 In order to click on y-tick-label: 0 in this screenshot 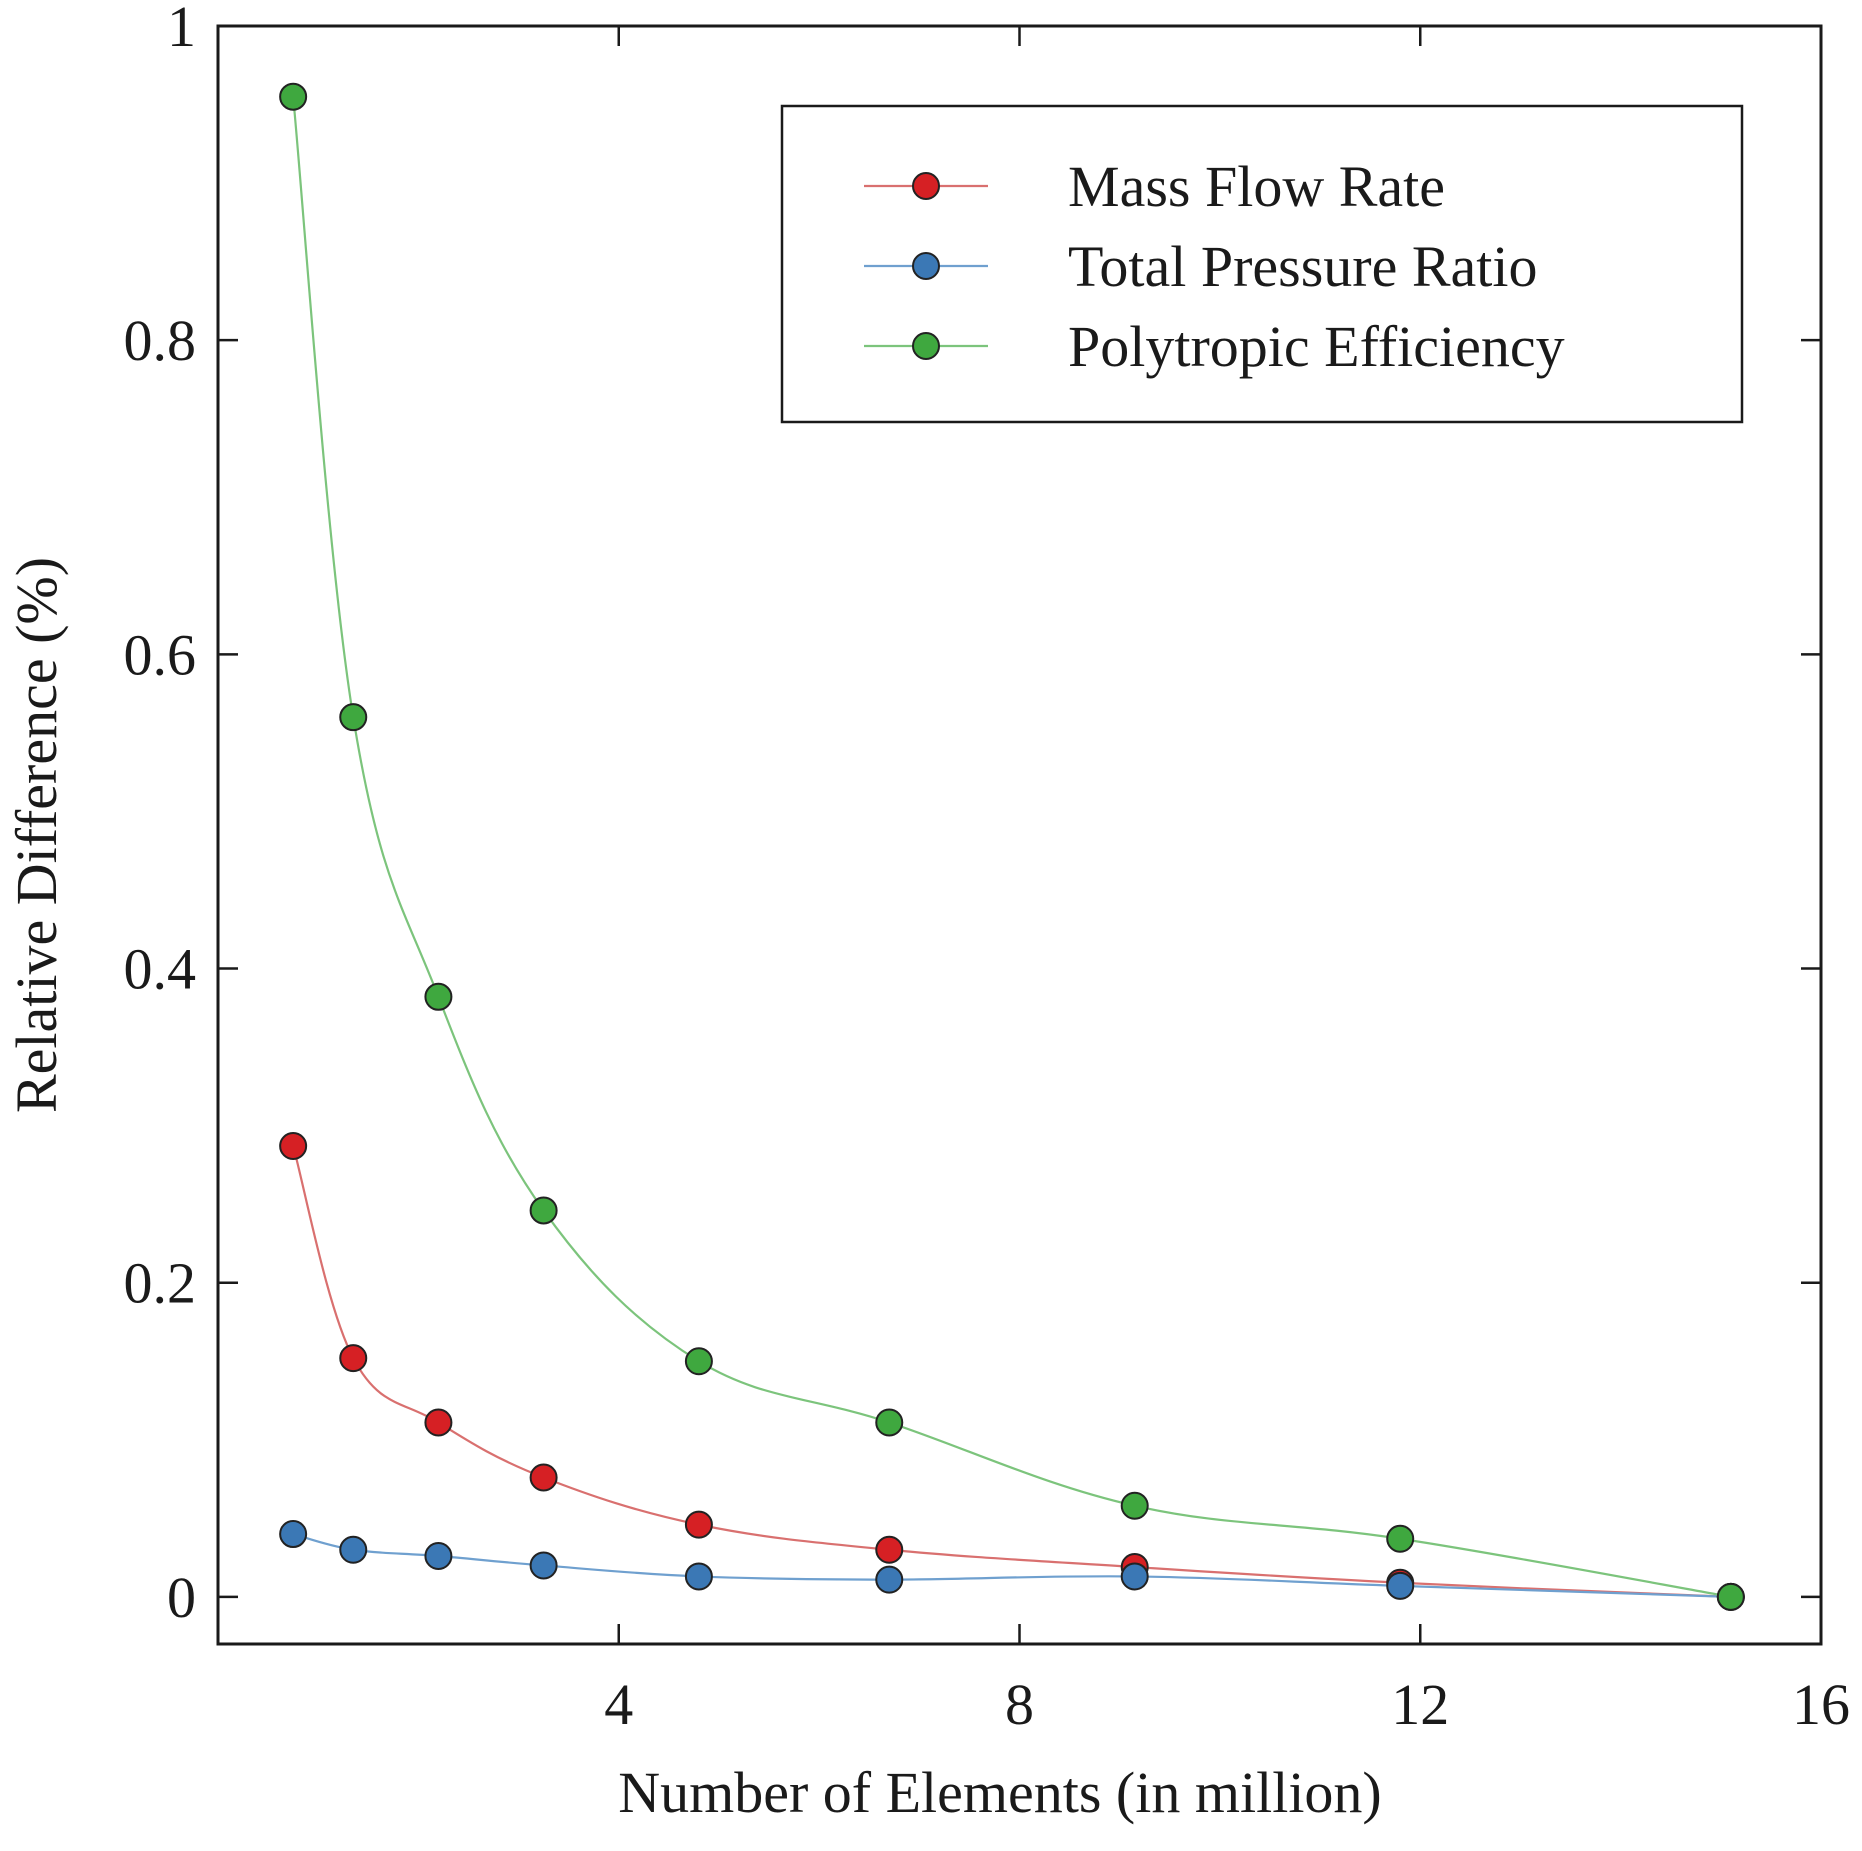, I will do `click(181, 1597)`.